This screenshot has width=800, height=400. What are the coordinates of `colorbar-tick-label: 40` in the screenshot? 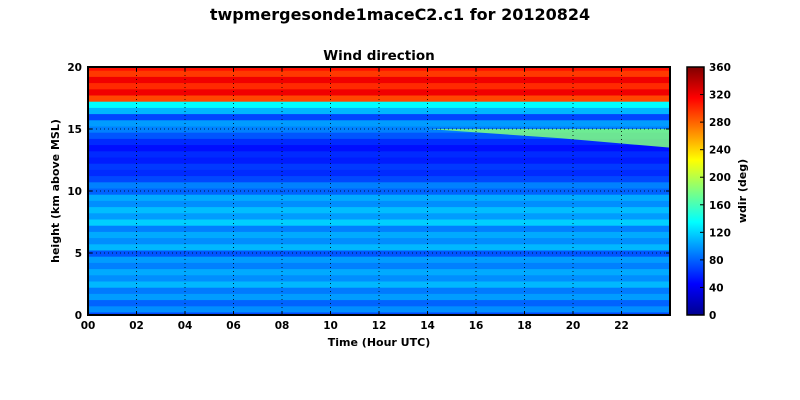 It's located at (716, 288).